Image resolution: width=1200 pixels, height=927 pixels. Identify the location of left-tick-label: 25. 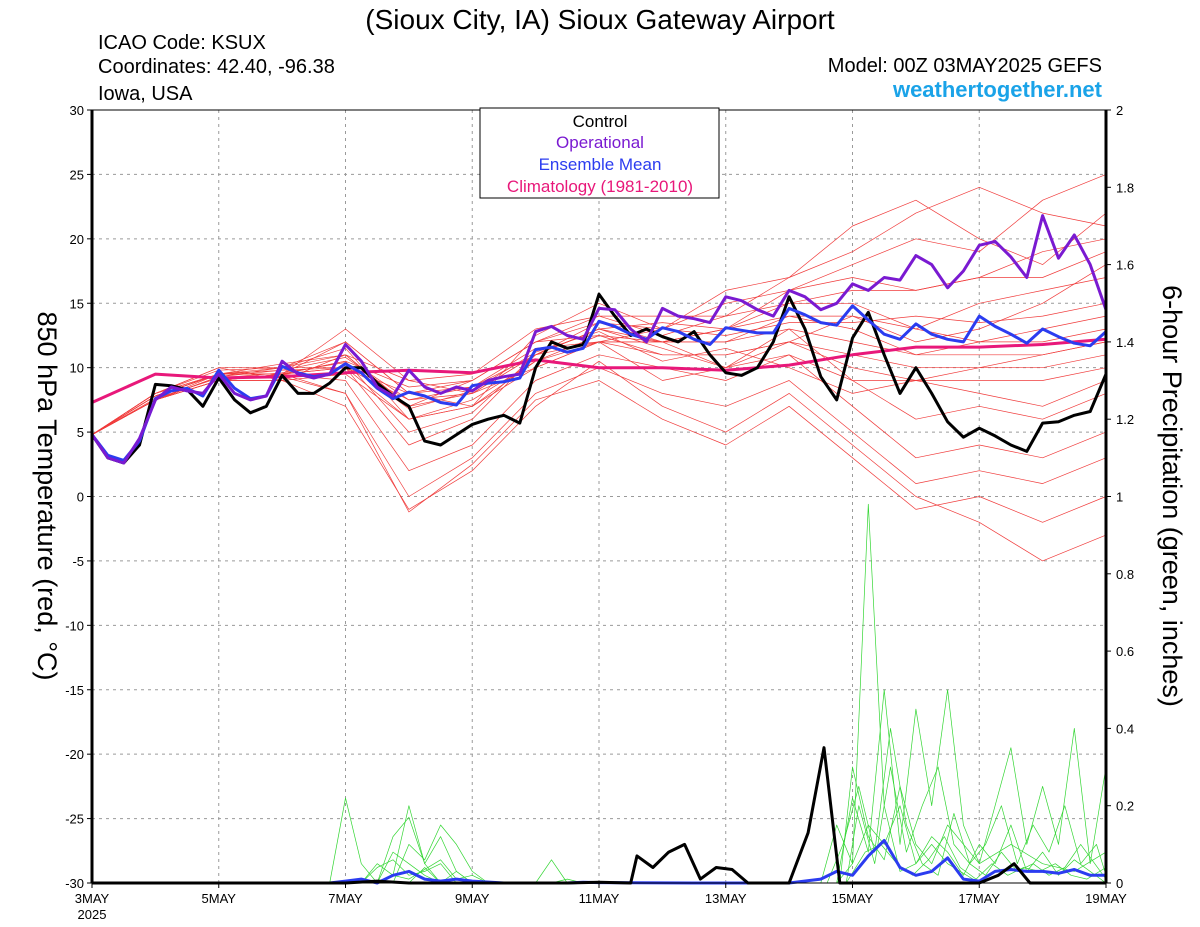
(77, 174).